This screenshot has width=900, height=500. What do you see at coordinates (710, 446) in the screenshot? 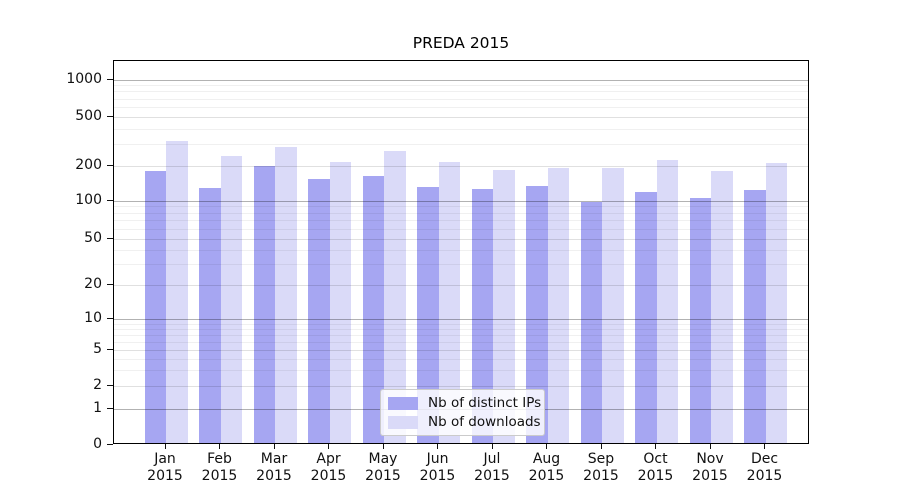
I see `x-tick-nov` at bounding box center [710, 446].